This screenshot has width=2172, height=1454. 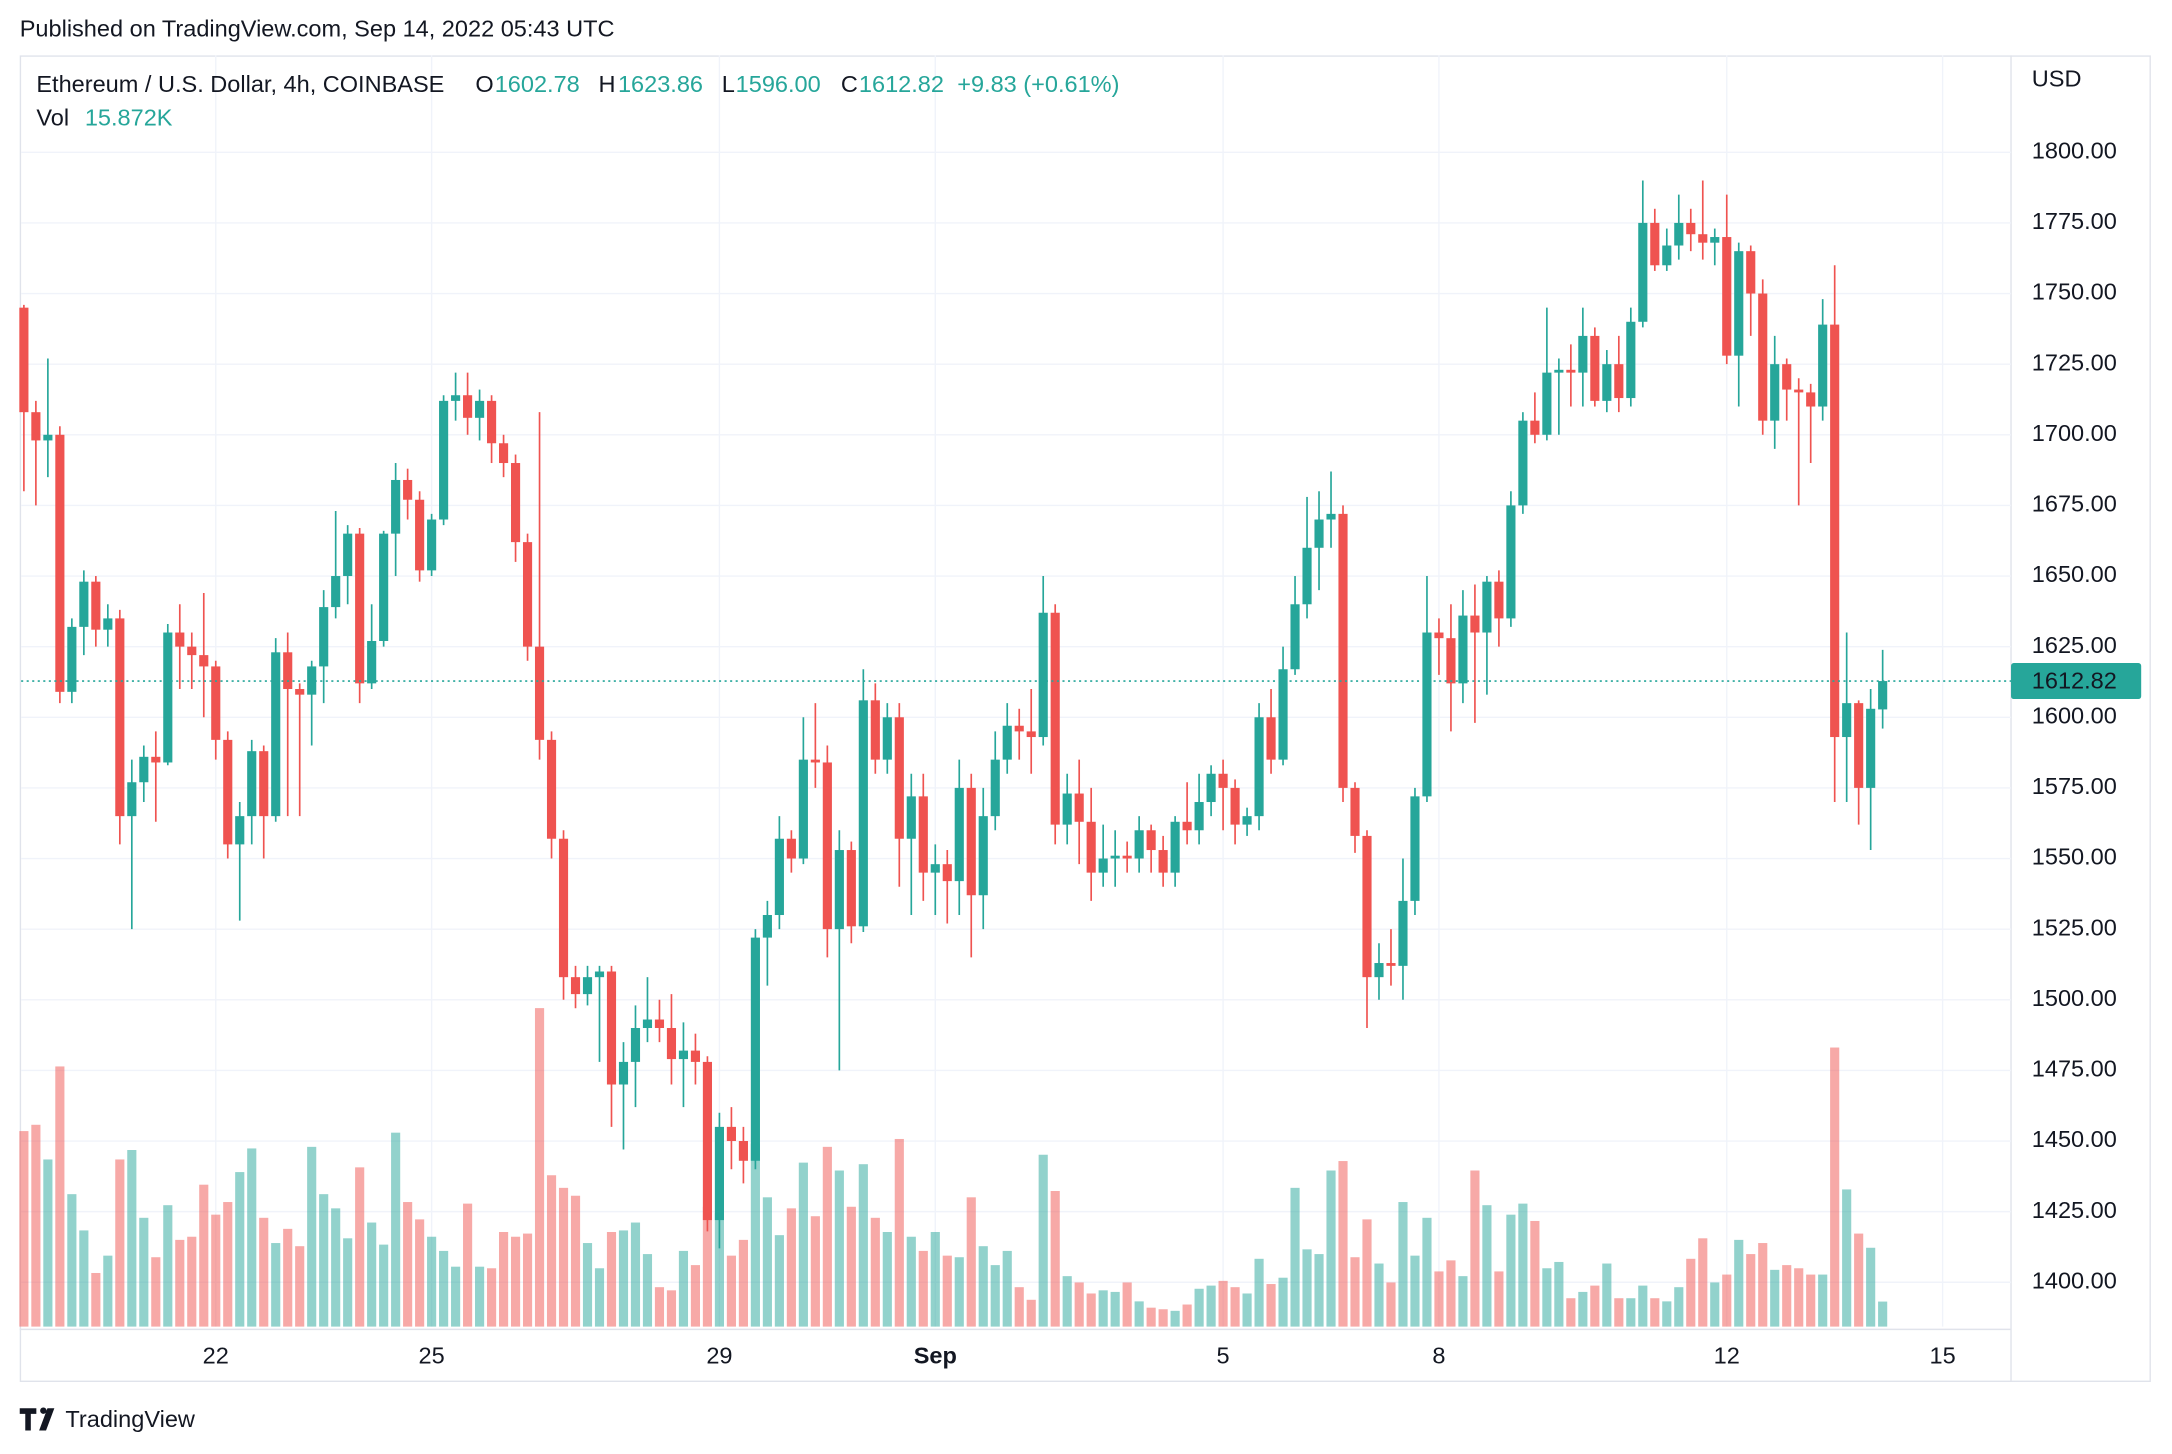 I want to click on footer-brand: TradingView, so click(x=130, y=1419).